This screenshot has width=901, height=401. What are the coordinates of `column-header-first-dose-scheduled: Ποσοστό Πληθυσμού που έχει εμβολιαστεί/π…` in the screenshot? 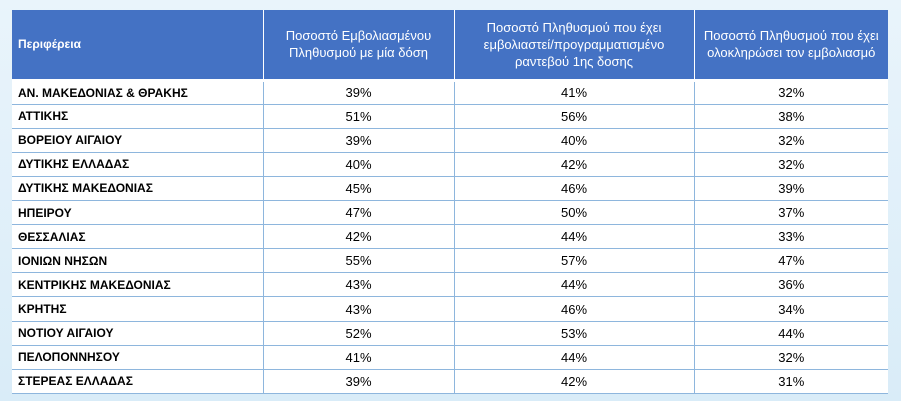 It's located at (574, 46).